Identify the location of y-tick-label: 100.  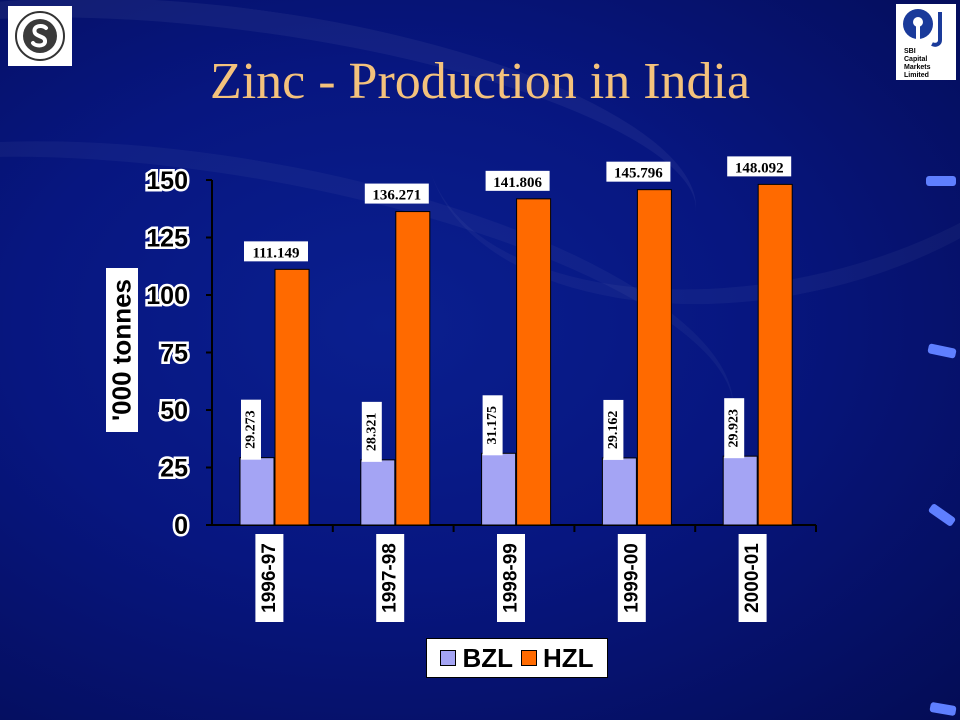
(167, 296).